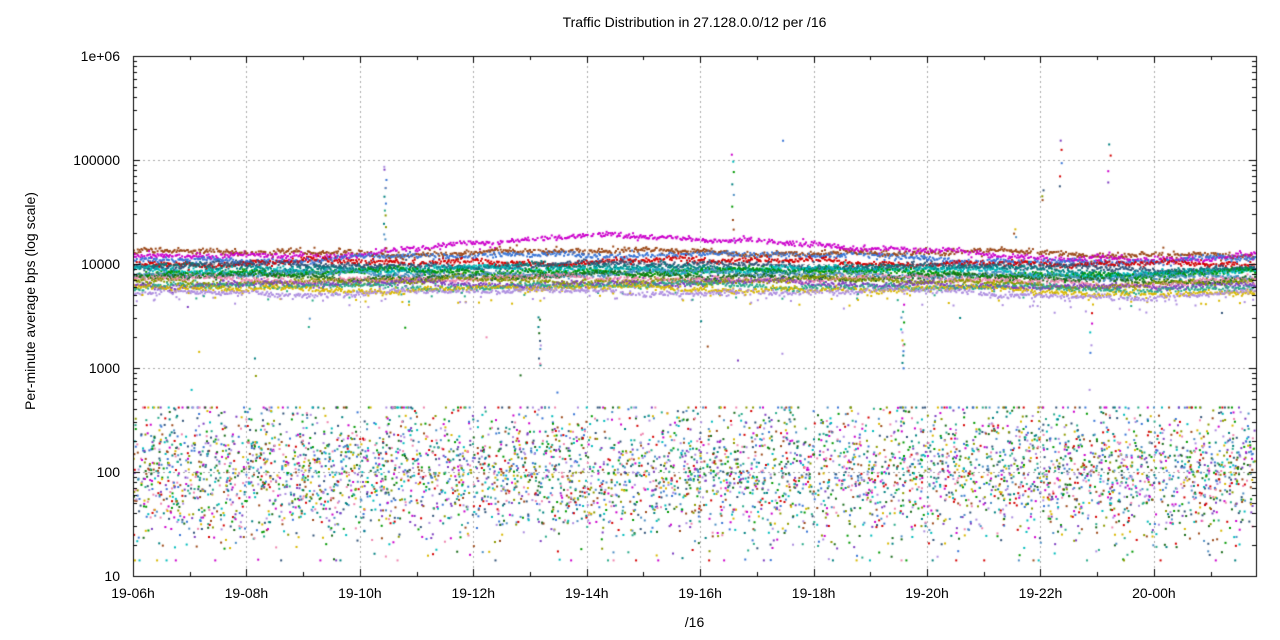 The width and height of the screenshot is (1280, 640). What do you see at coordinates (104, 368) in the screenshot?
I see `y-tick-label: 1000` at bounding box center [104, 368].